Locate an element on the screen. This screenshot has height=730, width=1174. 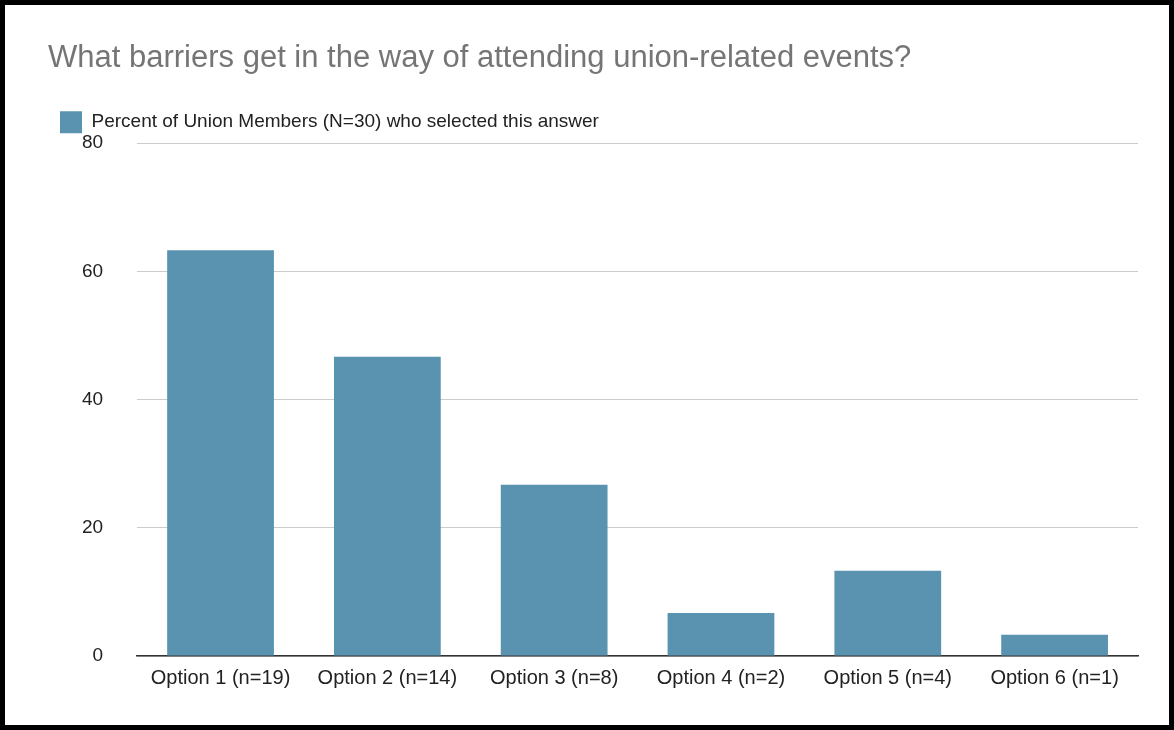
legend-label: Percent of Union Members (N=30) who selected this answer is located at coordinates (345, 121).